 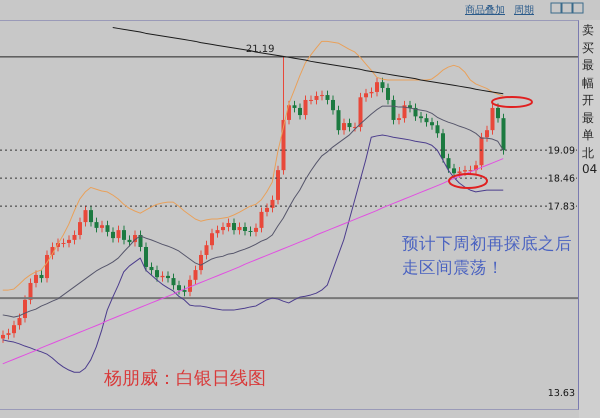 I want to click on text: 商品叠加, so click(x=485, y=10).